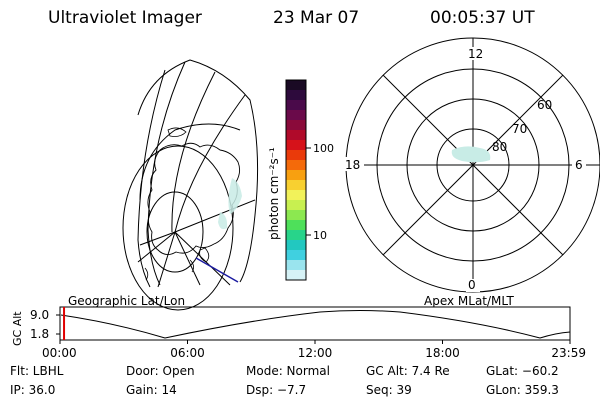  Describe the element at coordinates (519, 129) in the screenshot. I see `mlat-label-70: 70` at that location.